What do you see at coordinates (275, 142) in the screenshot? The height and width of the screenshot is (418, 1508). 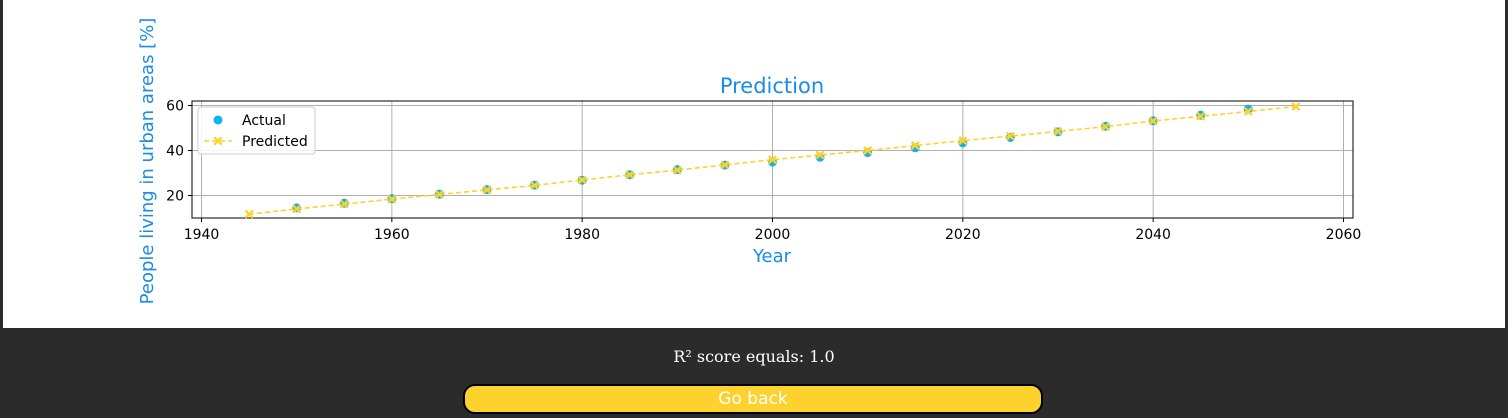 I see `legend-predicted-label: Predicted` at bounding box center [275, 142].